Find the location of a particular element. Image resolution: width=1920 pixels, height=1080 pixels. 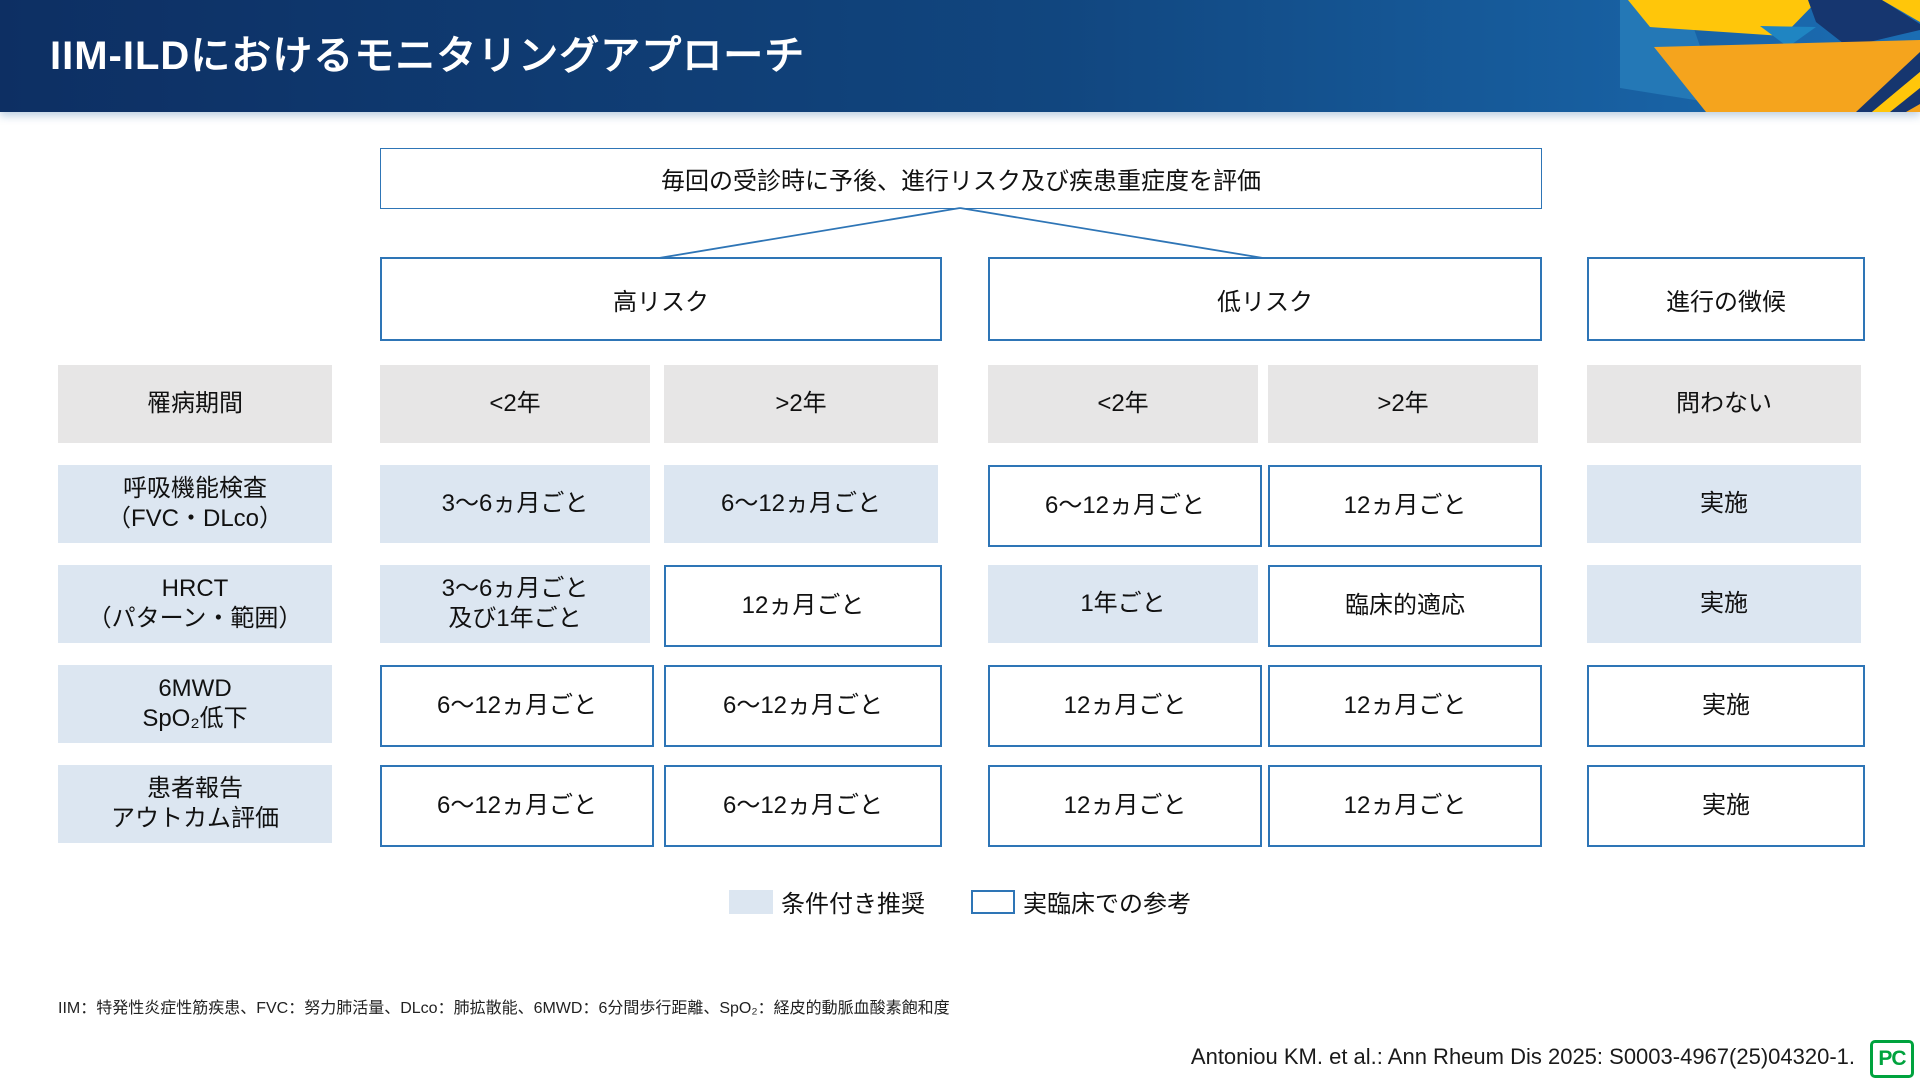

cell-6mwd-high-lt2y: 6〜12ヵ月ごと is located at coordinates (517, 706).